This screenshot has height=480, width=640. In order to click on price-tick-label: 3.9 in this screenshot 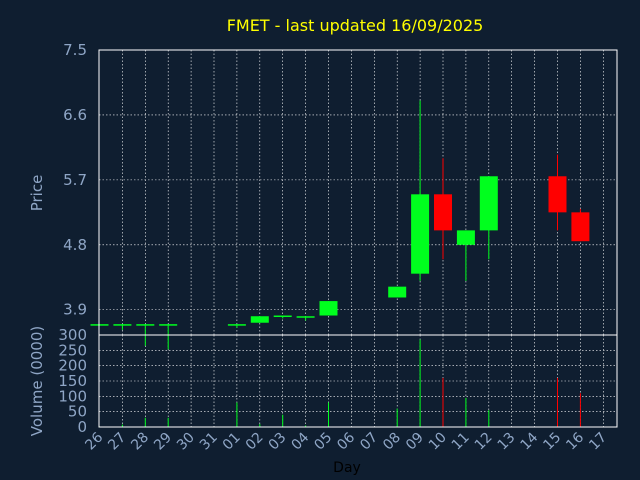, I will do `click(75, 310)`.